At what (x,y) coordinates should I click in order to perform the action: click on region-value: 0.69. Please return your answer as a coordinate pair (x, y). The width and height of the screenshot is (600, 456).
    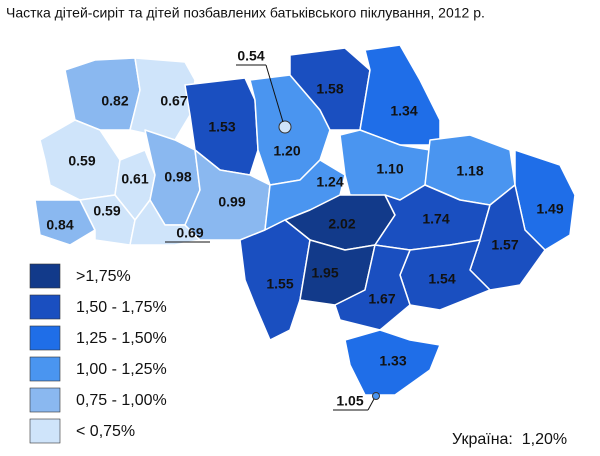
    Looking at the image, I should click on (189, 233).